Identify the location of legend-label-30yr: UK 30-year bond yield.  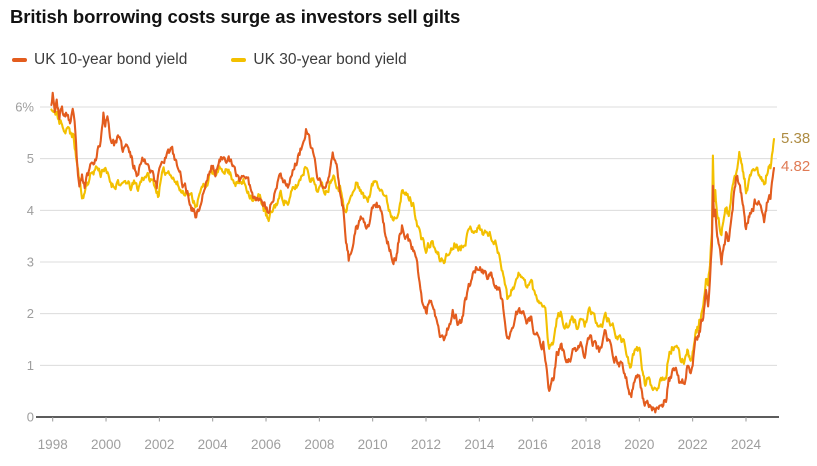
(330, 59).